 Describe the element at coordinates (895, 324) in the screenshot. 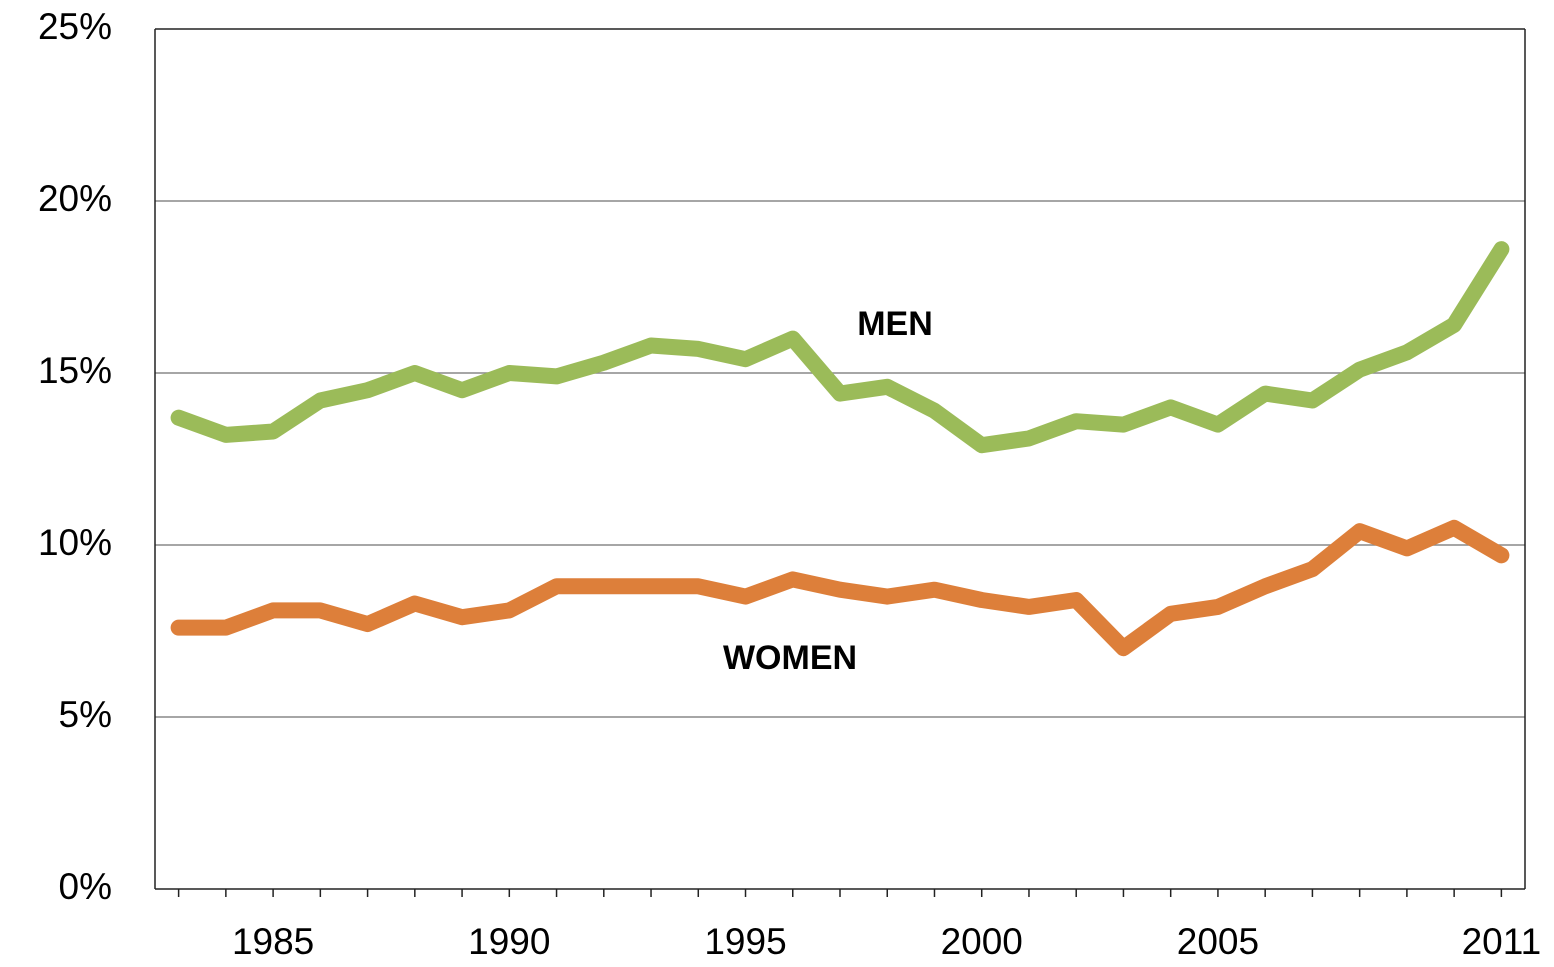

I see `series-label: MEN` at that location.